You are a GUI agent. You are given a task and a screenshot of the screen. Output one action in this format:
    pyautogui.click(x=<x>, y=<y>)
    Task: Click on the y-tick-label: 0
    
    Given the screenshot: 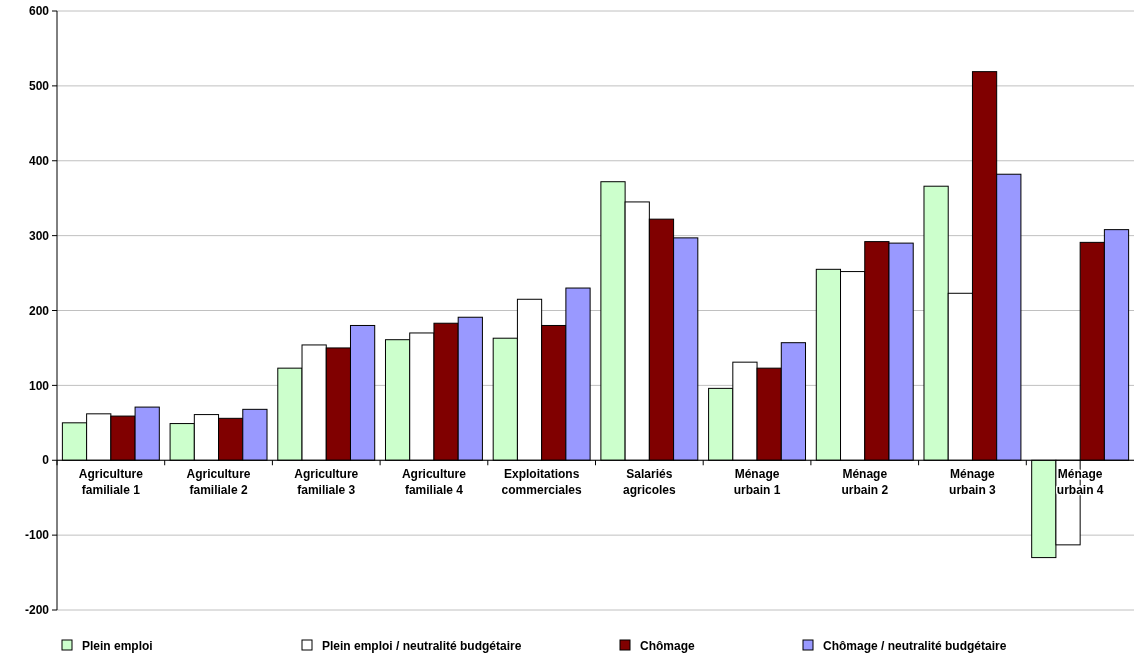 What is the action you would take?
    pyautogui.click(x=46, y=460)
    